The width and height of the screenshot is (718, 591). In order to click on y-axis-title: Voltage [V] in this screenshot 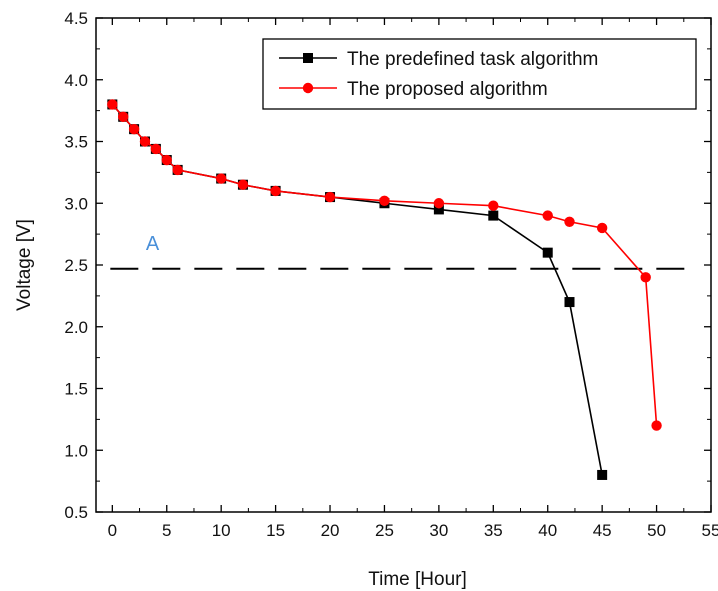, I will do `click(24, 265)`.